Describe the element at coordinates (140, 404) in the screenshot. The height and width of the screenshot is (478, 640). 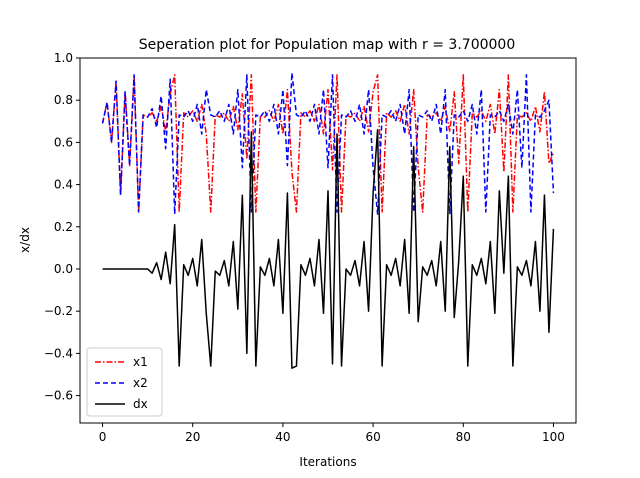
I see `legend-label-dx: dx` at that location.